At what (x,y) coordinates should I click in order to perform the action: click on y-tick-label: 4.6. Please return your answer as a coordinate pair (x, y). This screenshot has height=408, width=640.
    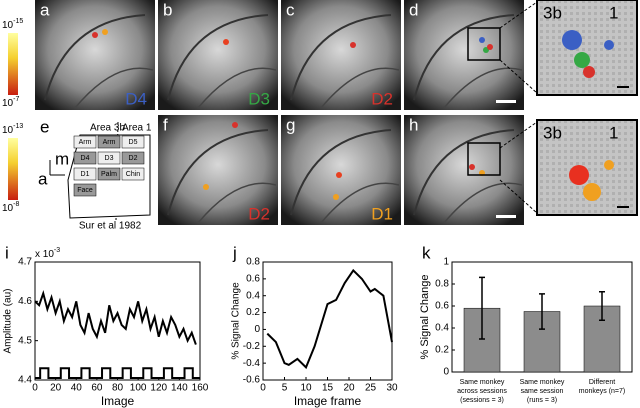
    Looking at the image, I should click on (25, 301).